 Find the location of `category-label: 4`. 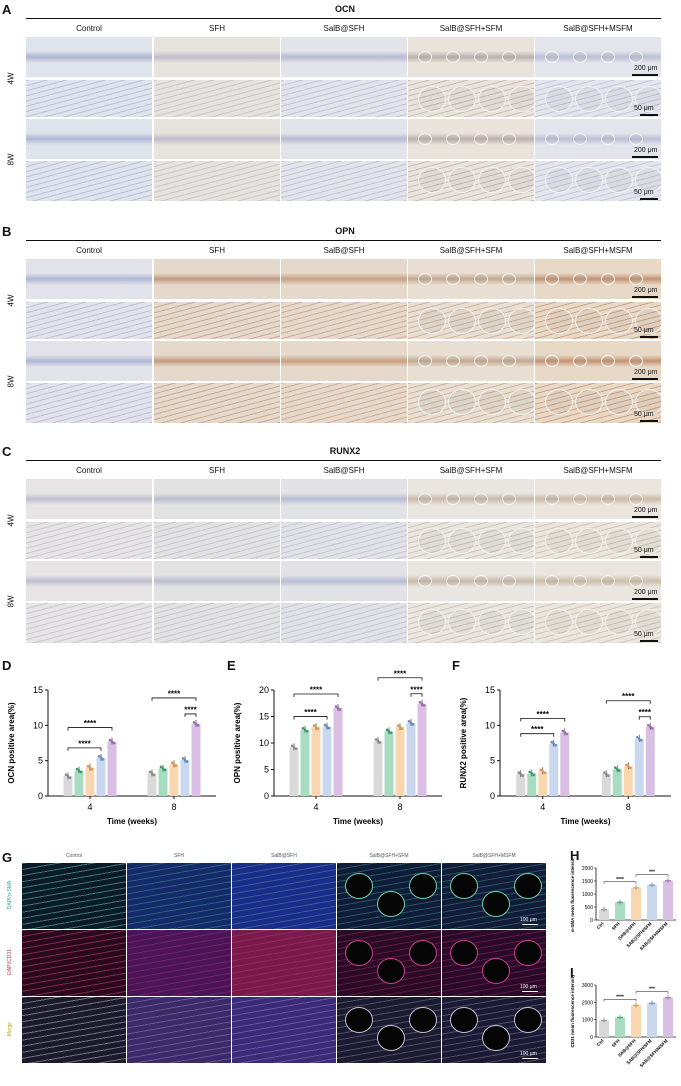

category-label: 4 is located at coordinates (542, 807).